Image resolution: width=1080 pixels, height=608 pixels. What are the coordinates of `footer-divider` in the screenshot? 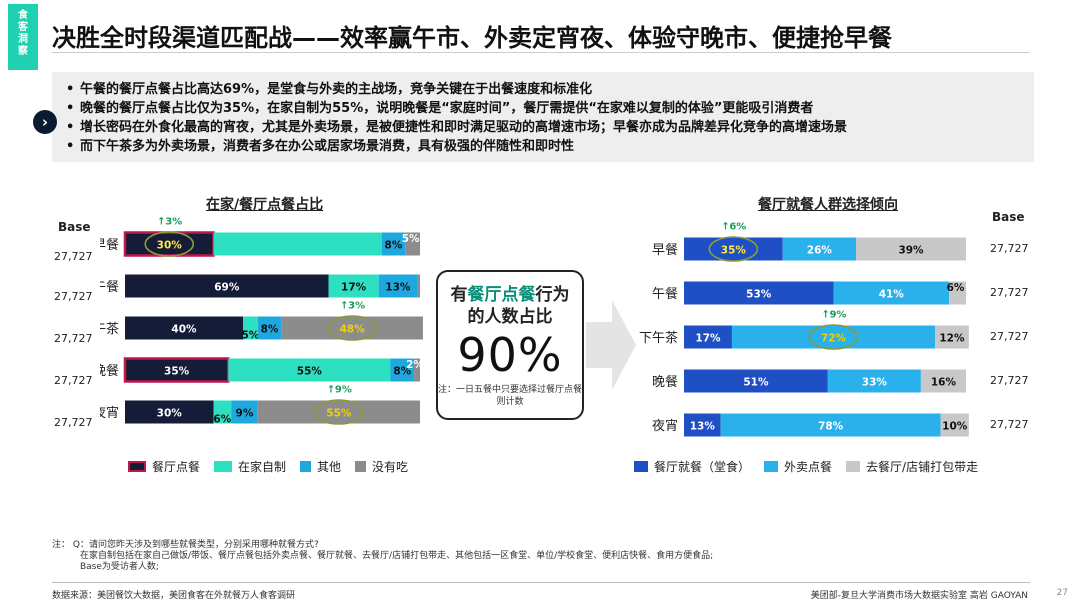 It's located at (541, 582).